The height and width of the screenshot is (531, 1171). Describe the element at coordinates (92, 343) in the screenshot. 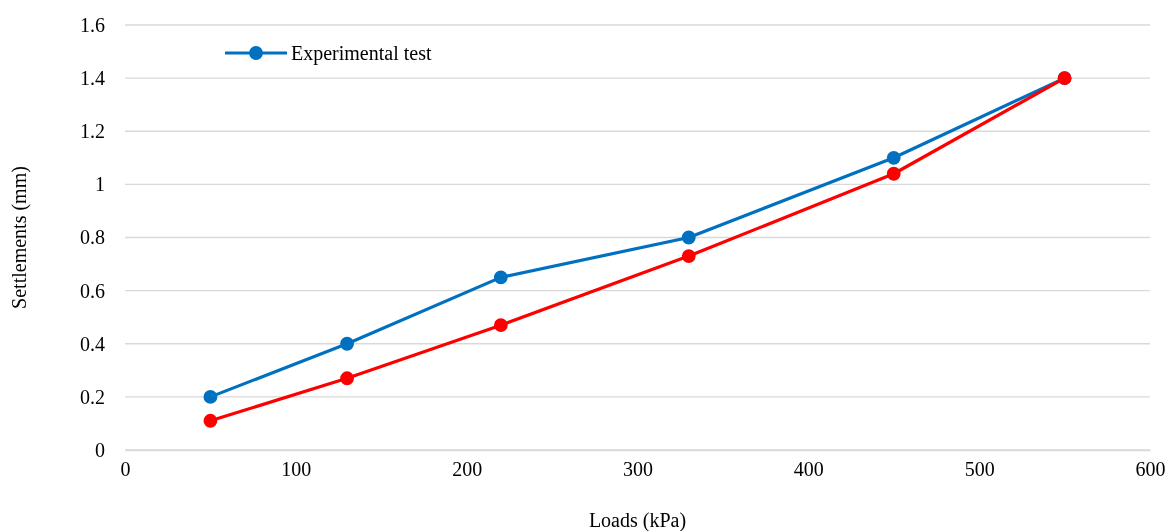

I see `y-tick-label: 0.4` at that location.